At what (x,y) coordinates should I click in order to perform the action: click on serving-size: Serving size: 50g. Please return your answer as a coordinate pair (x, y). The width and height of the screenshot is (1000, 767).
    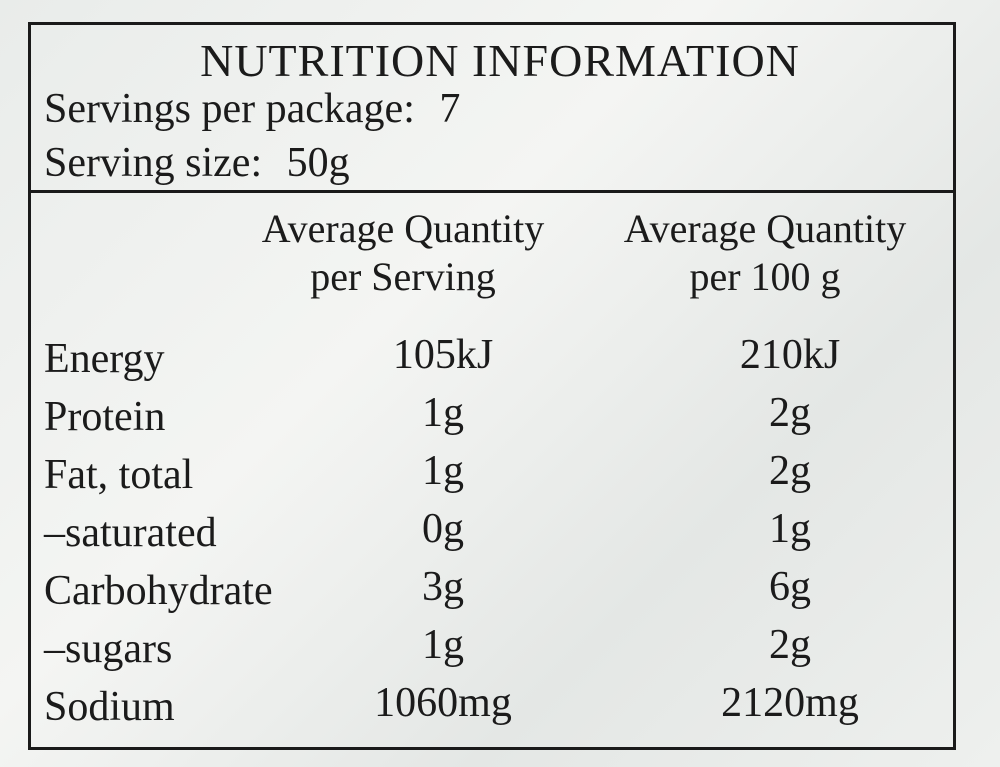
    Looking at the image, I should click on (197, 163).